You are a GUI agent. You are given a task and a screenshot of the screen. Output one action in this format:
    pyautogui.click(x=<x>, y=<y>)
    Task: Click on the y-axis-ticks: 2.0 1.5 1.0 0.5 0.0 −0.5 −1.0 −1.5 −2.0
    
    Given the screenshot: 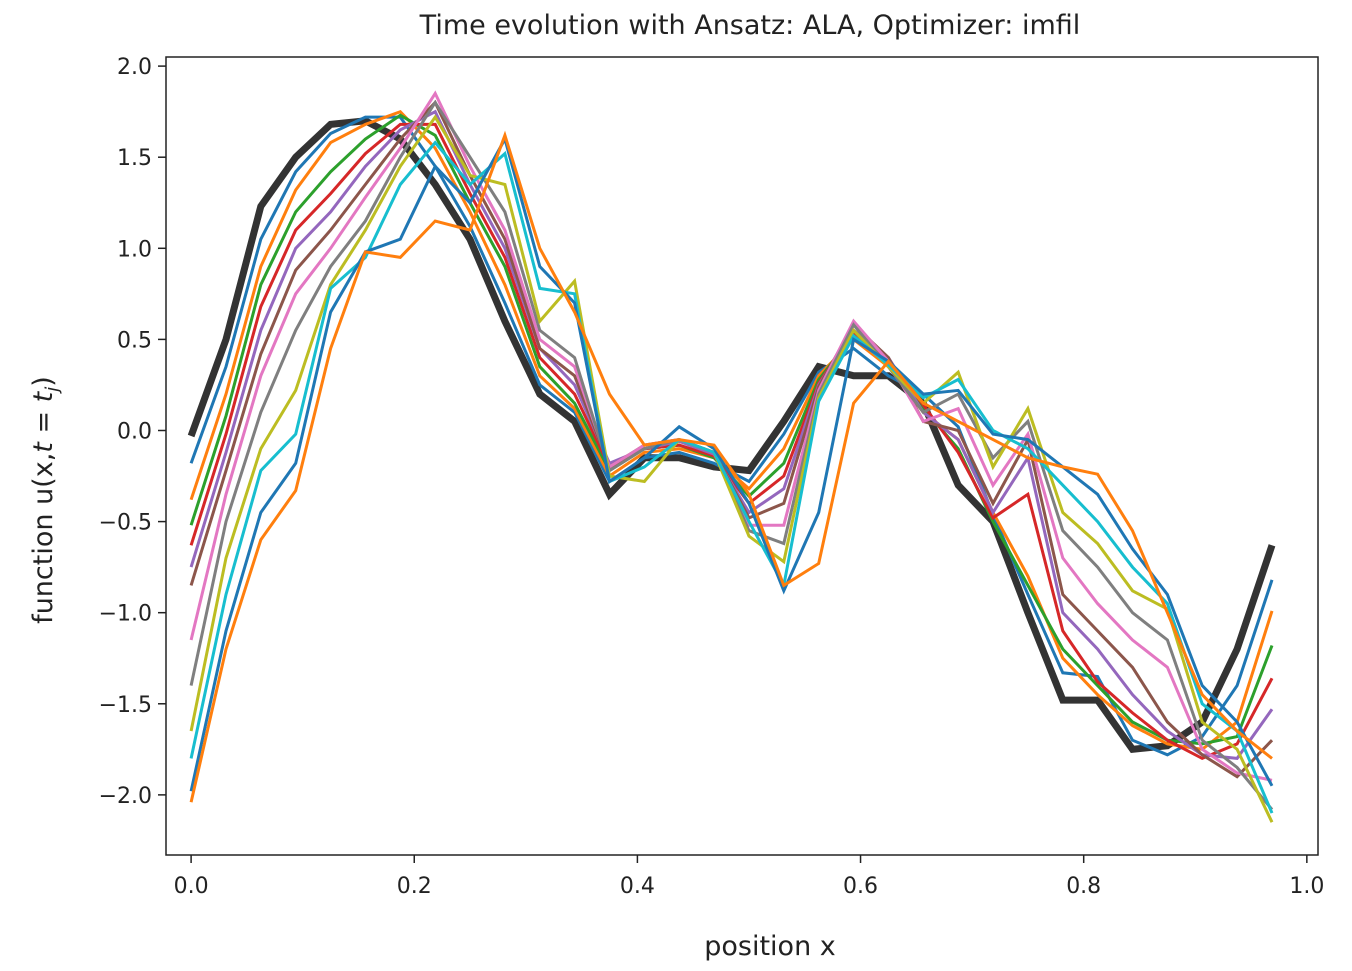 What is the action you would take?
    pyautogui.click(x=132, y=432)
    